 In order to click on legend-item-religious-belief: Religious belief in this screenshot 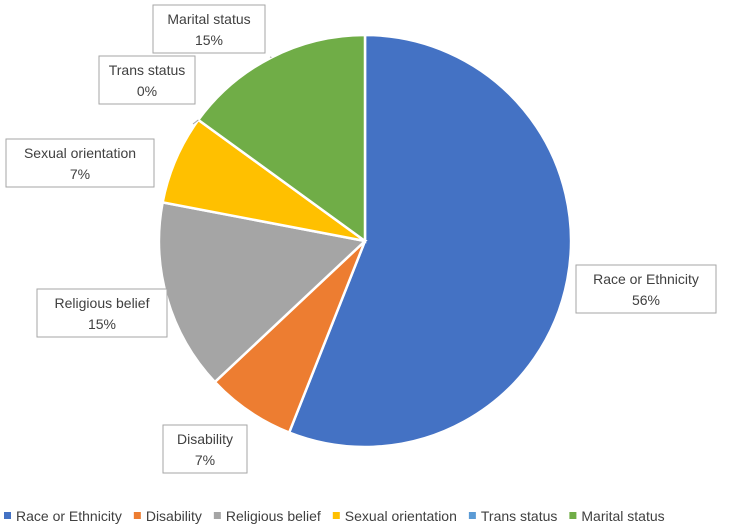, I will do `click(267, 516)`.